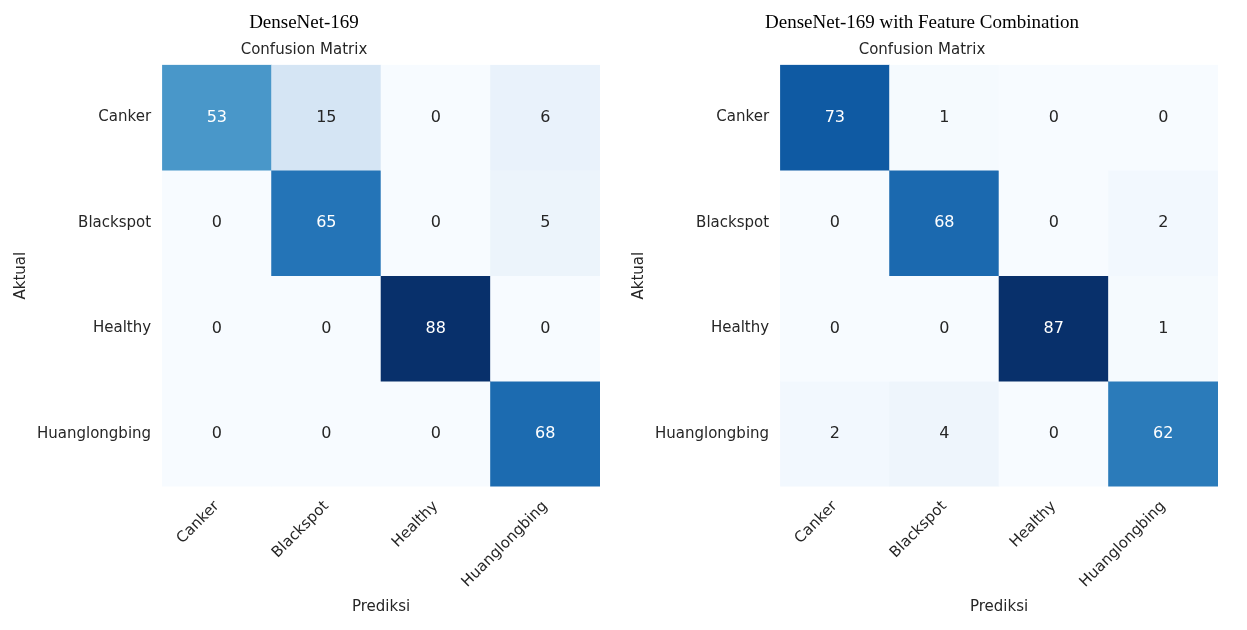 The height and width of the screenshot is (630, 1247). What do you see at coordinates (217, 116) in the screenshot?
I see `data-label: 53` at bounding box center [217, 116].